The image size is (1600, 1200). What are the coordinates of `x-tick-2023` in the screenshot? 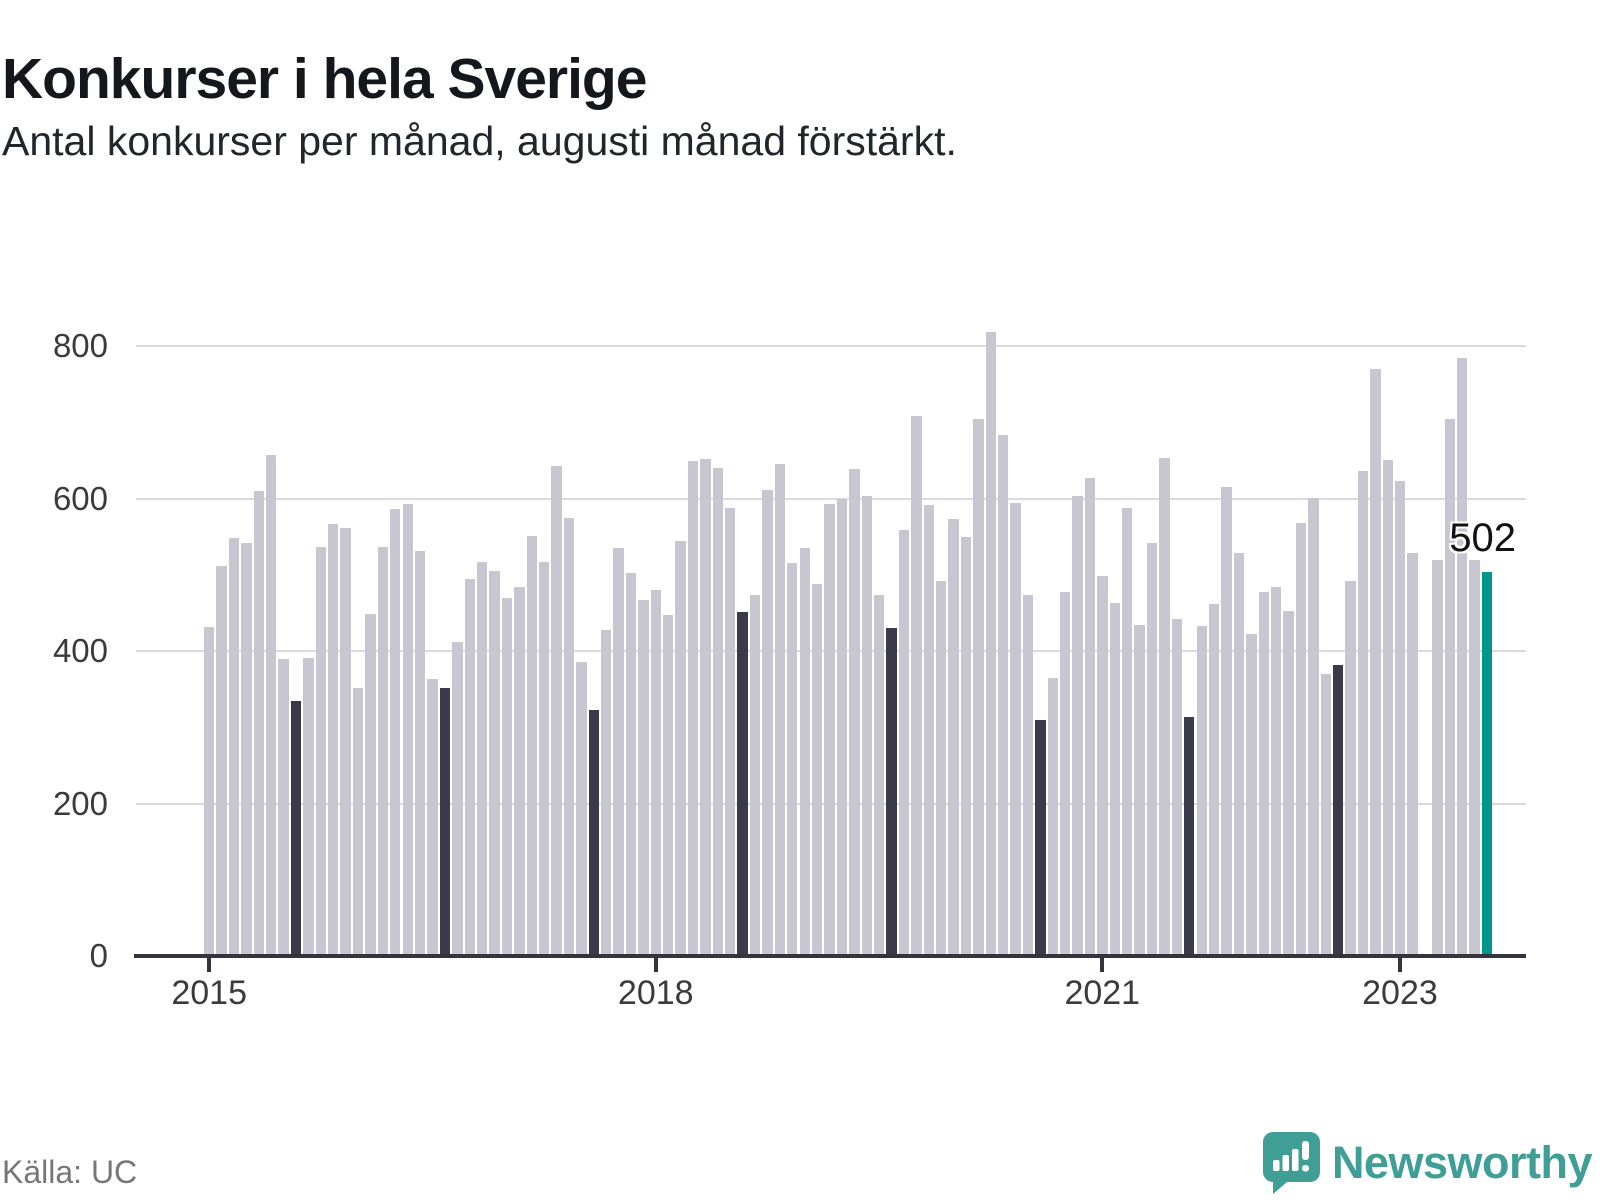 It's located at (1399, 965).